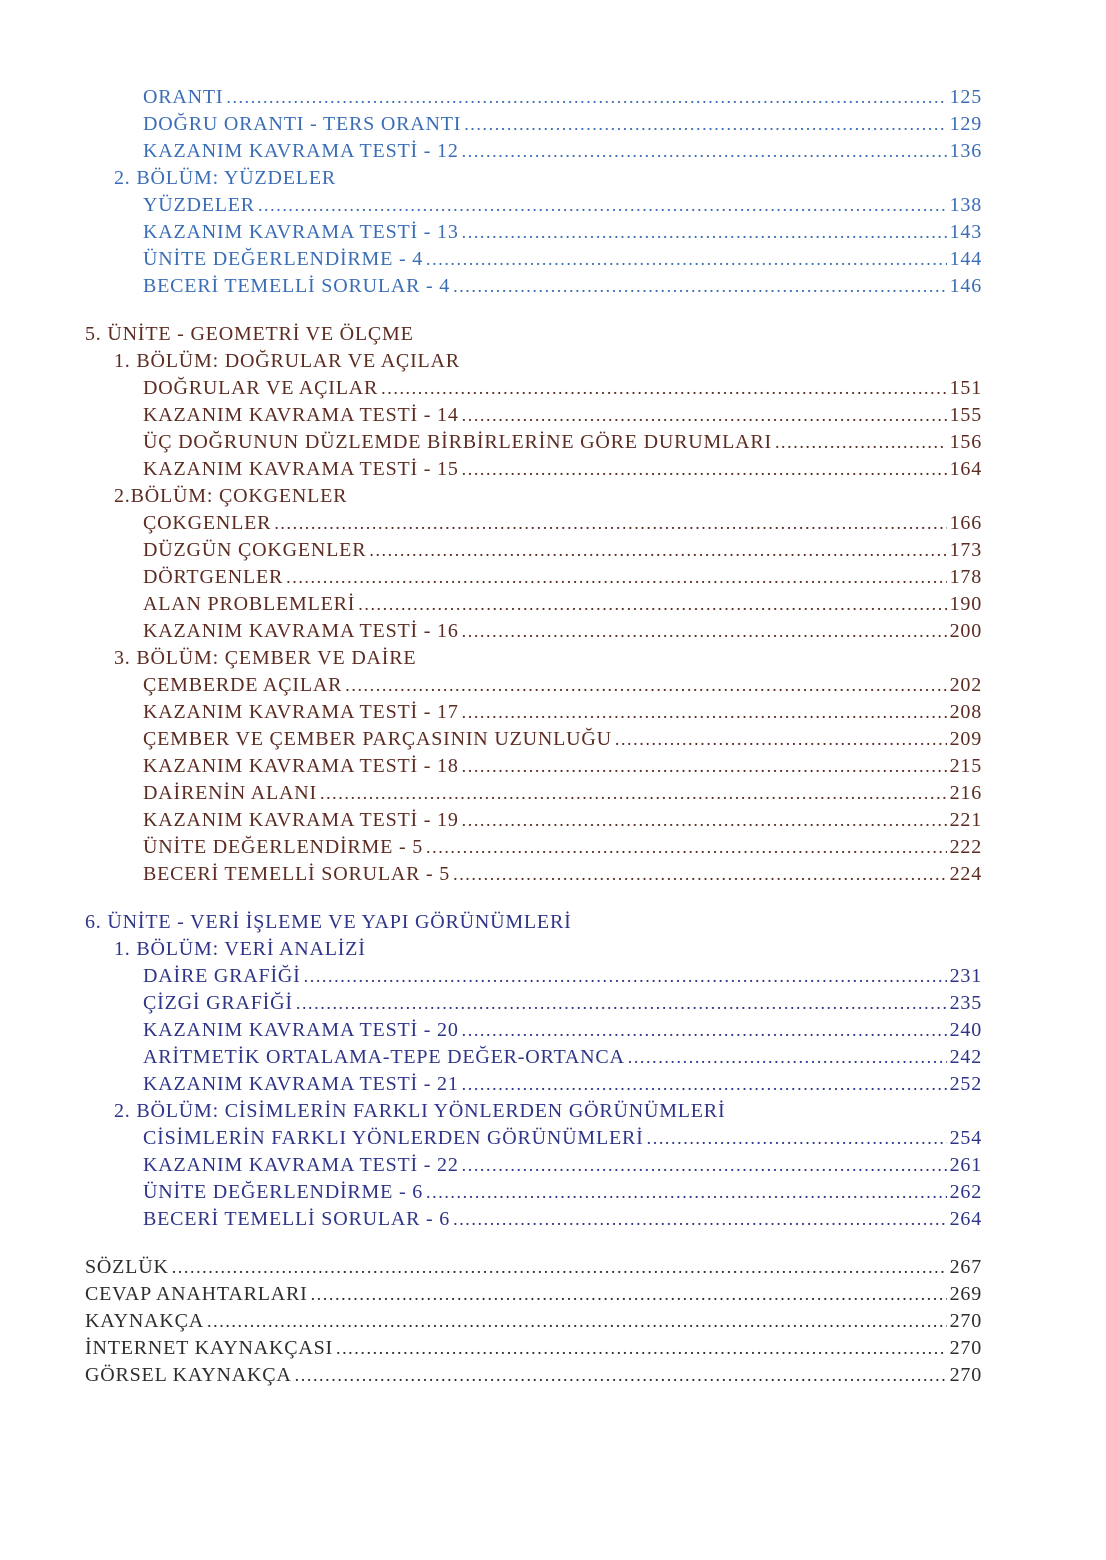 This screenshot has height=1560, width=1106. I want to click on toc-entry: BECERİ TEMELLİ SORULAR - 4 146, so click(533, 286).